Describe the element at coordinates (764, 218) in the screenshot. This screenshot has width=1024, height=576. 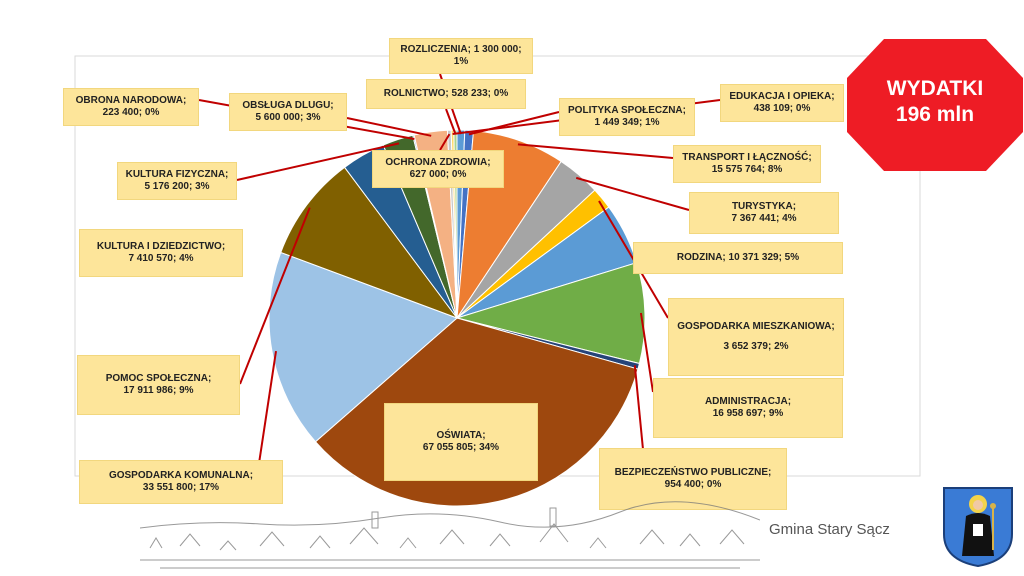
I see `slice-label-turystyka-line2: 7 367 441; 4%` at that location.